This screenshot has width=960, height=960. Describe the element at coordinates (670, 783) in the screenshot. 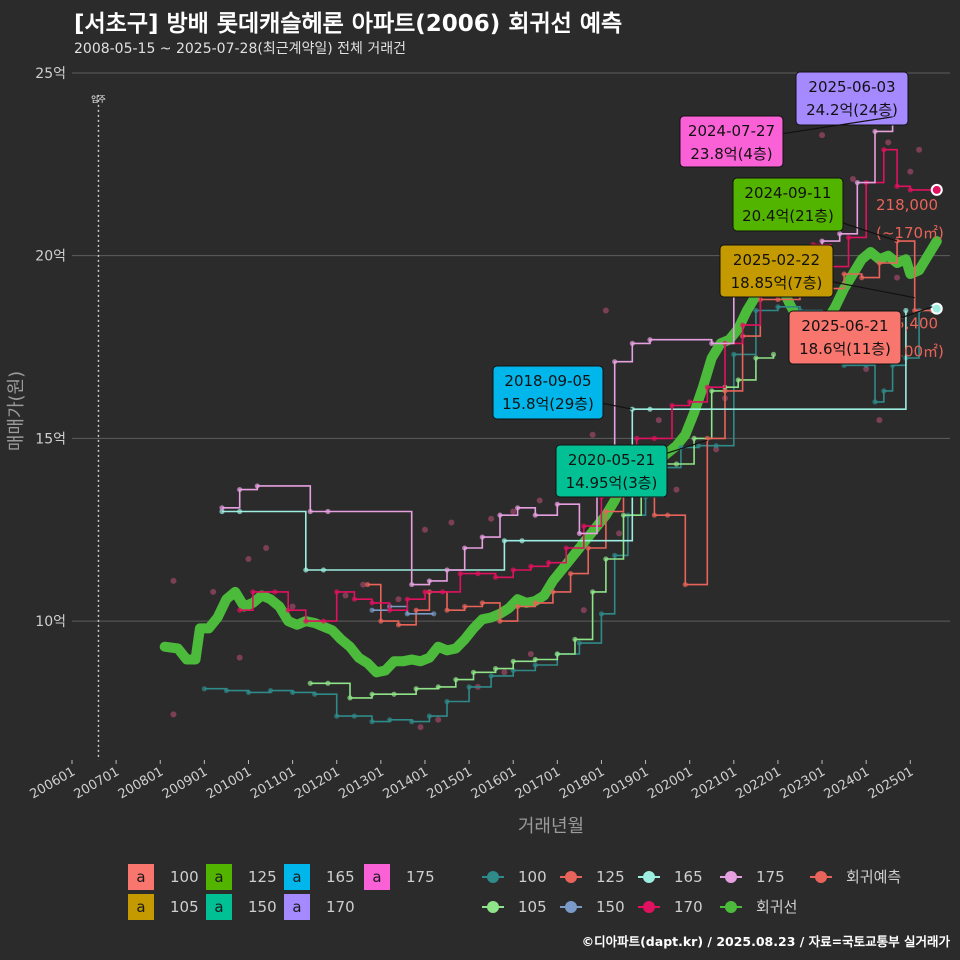

I see `x-tick-label: 202001` at that location.